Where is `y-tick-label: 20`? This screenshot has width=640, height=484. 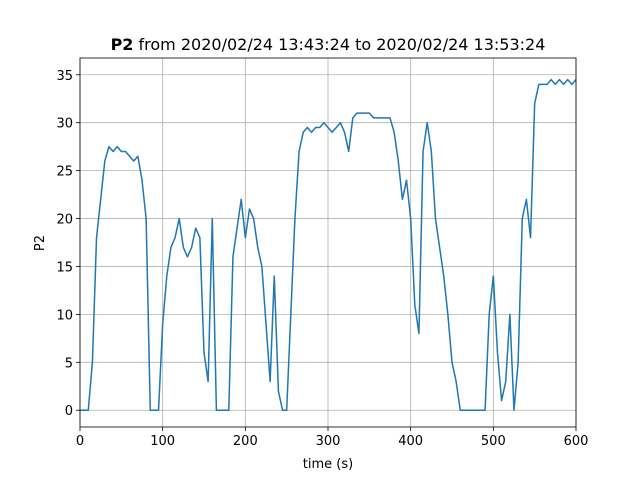
y-tick-label: 20 is located at coordinates (64, 220).